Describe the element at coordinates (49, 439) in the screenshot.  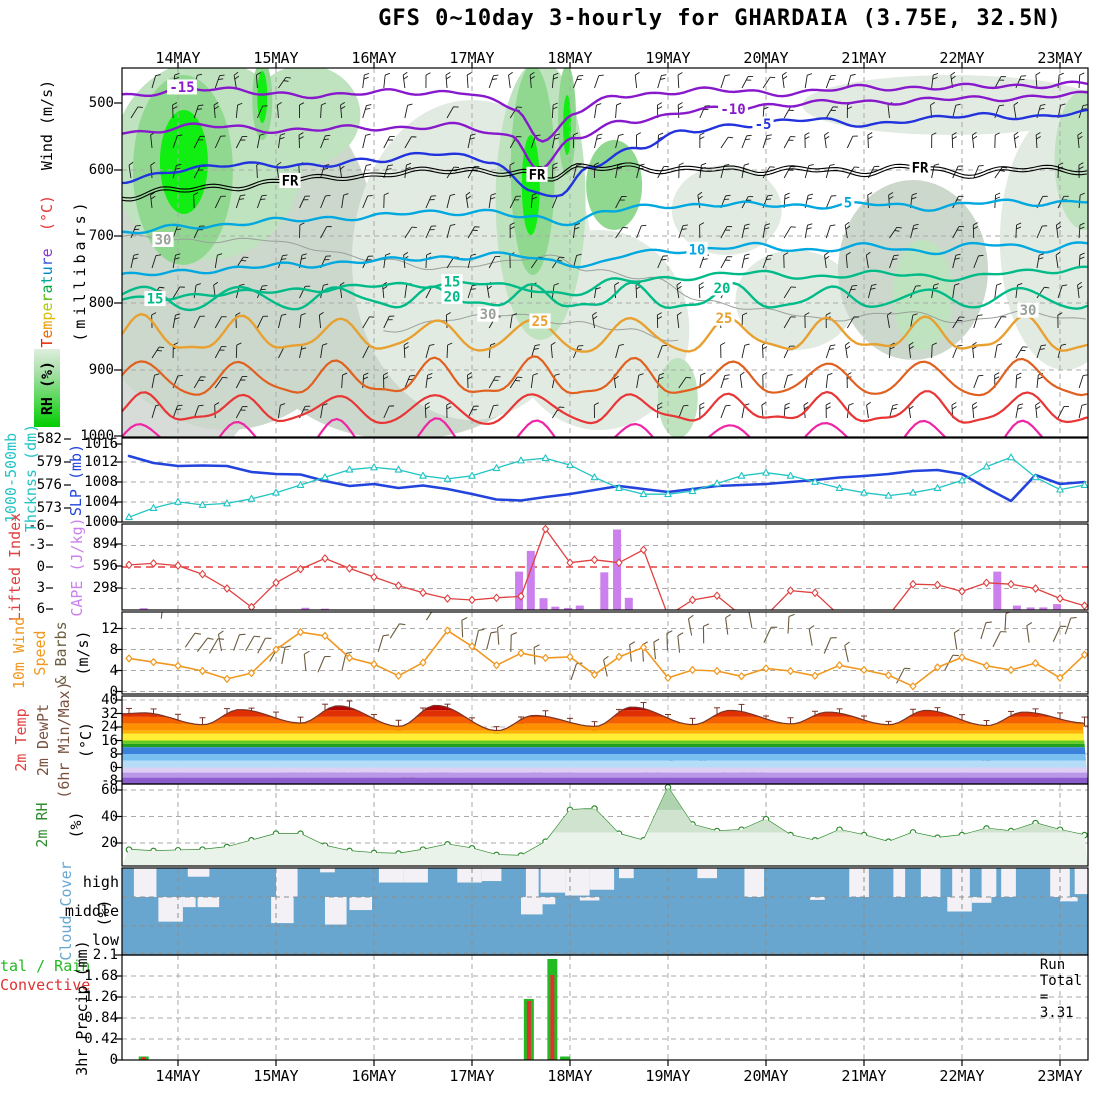
I see `thickness-tick: 582` at that location.